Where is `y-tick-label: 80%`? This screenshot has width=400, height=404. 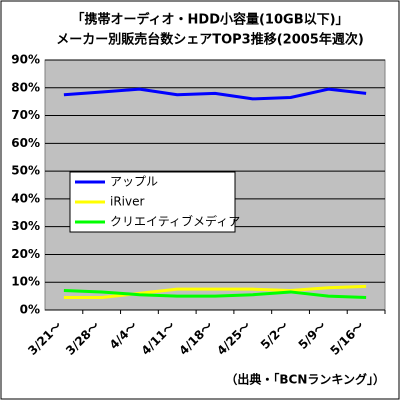
y-tick-label: 80% is located at coordinates (25, 87).